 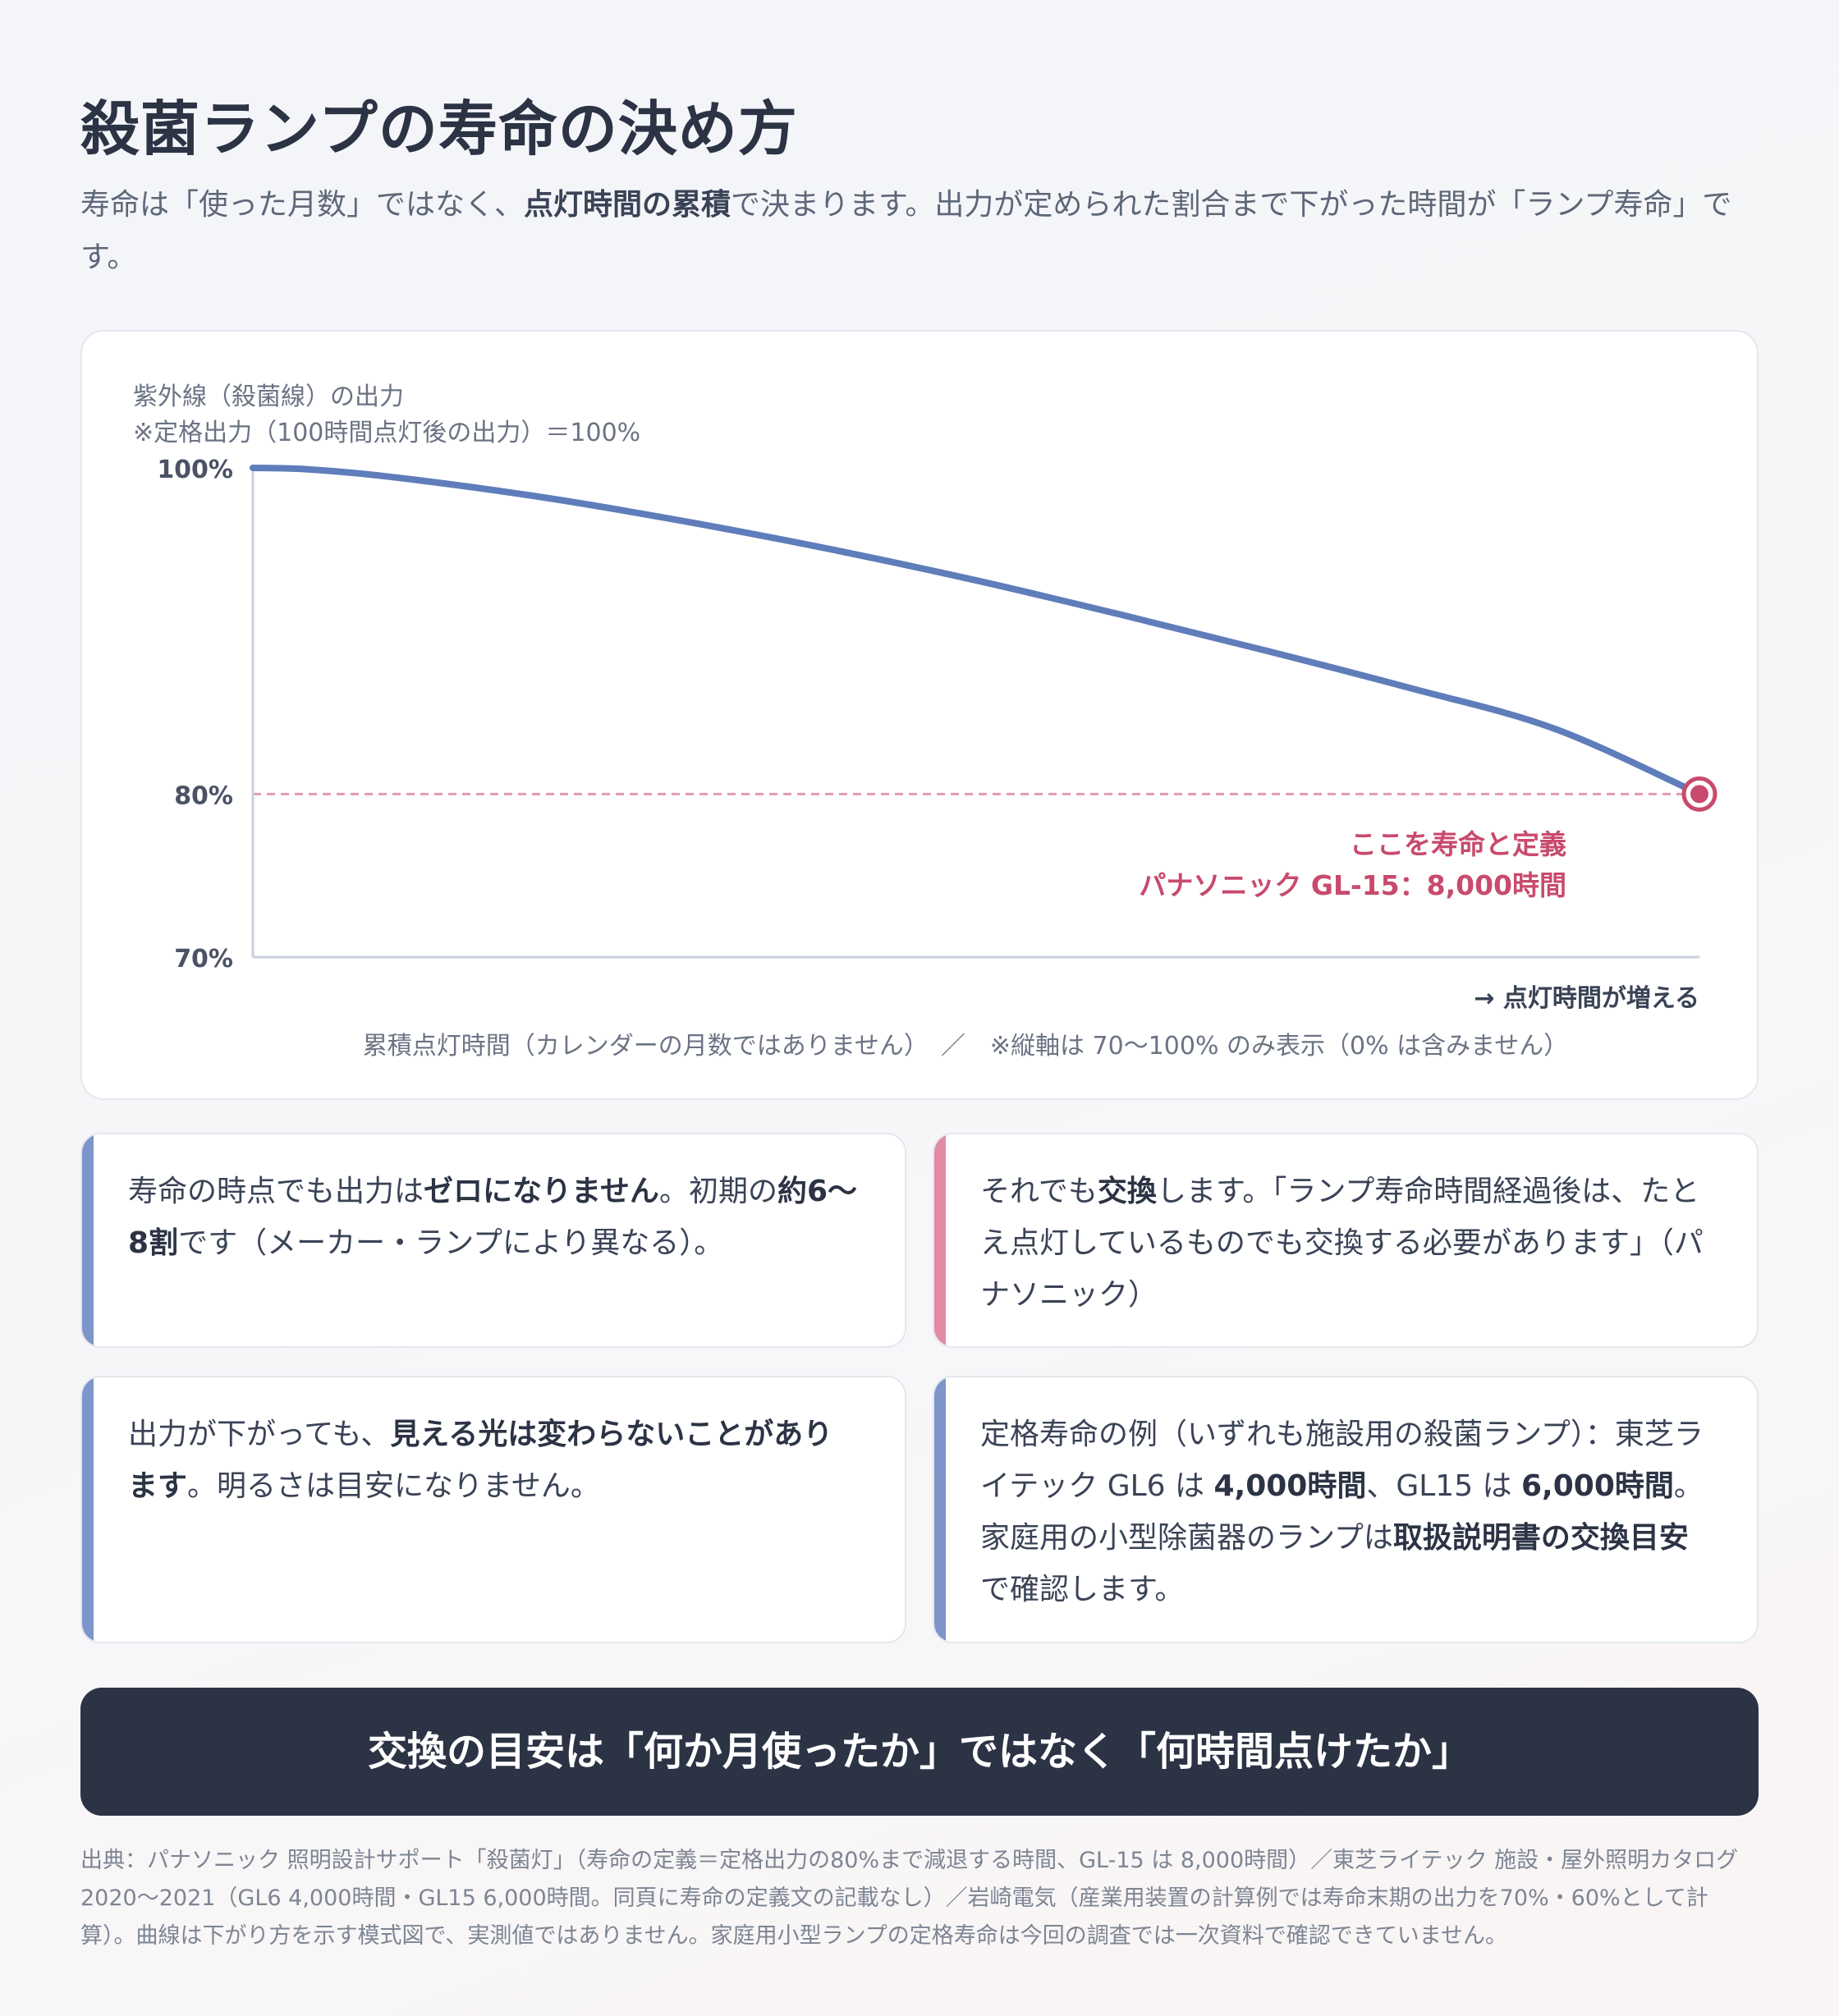 I want to click on lifetime-annotation: ここを寿命と定義, so click(x=1458, y=844).